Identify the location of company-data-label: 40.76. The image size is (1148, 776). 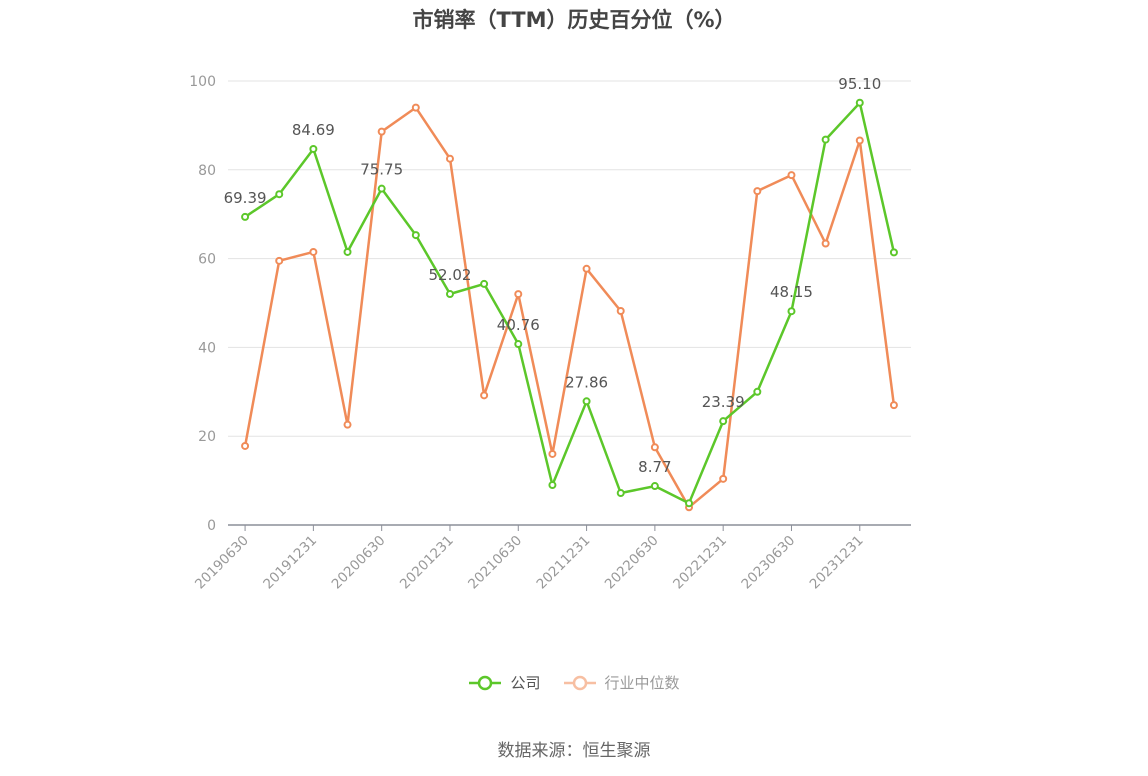
(518, 325).